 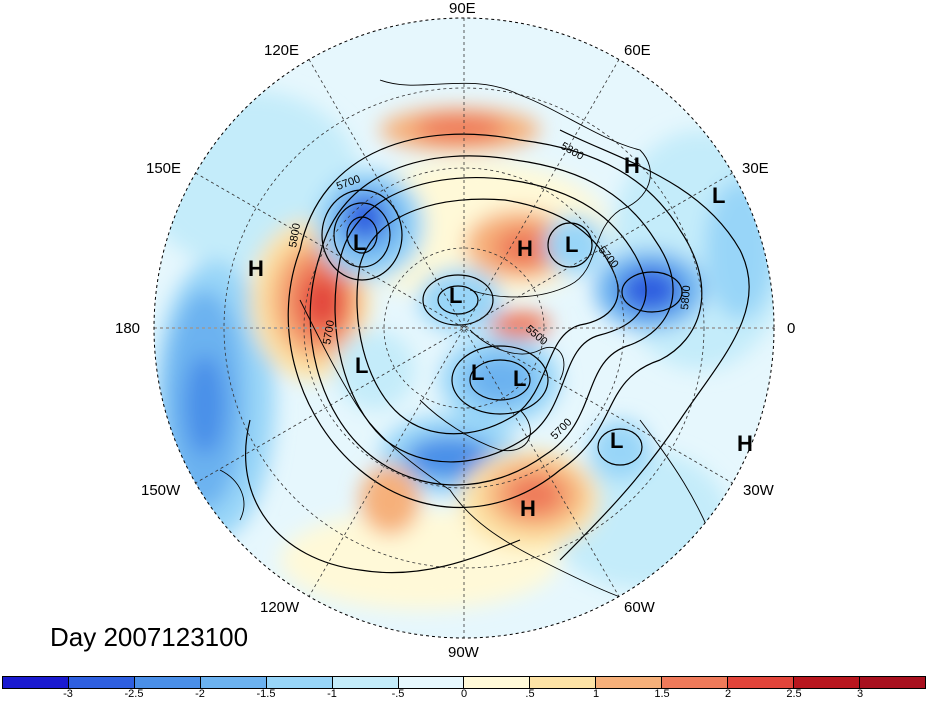 I want to click on colorbar-tick-label: -3, so click(x=68, y=694).